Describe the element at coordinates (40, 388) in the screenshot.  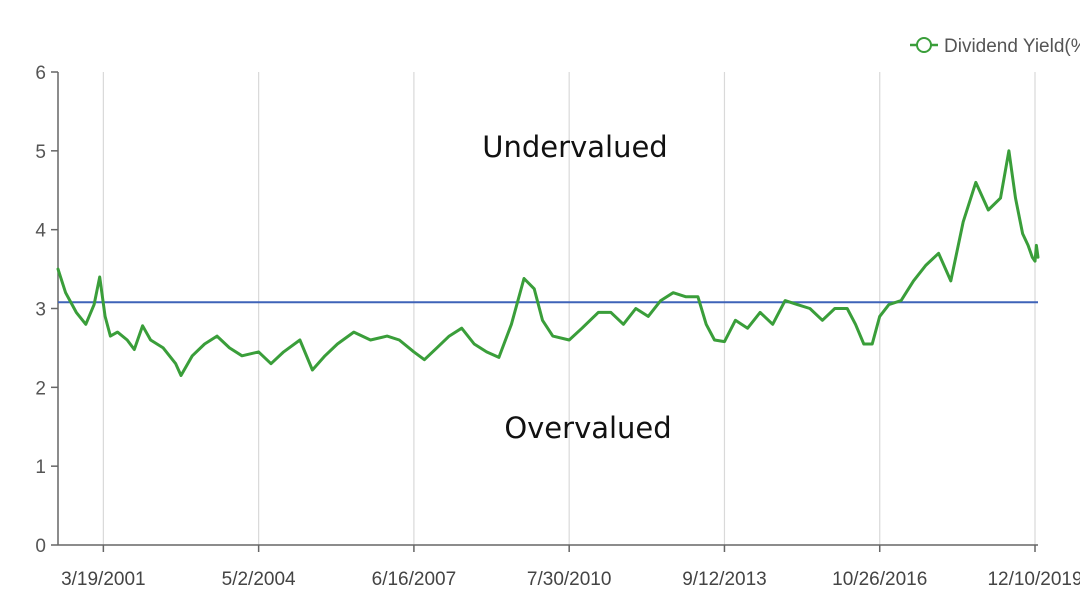
I see `y-tick-label: 2` at that location.